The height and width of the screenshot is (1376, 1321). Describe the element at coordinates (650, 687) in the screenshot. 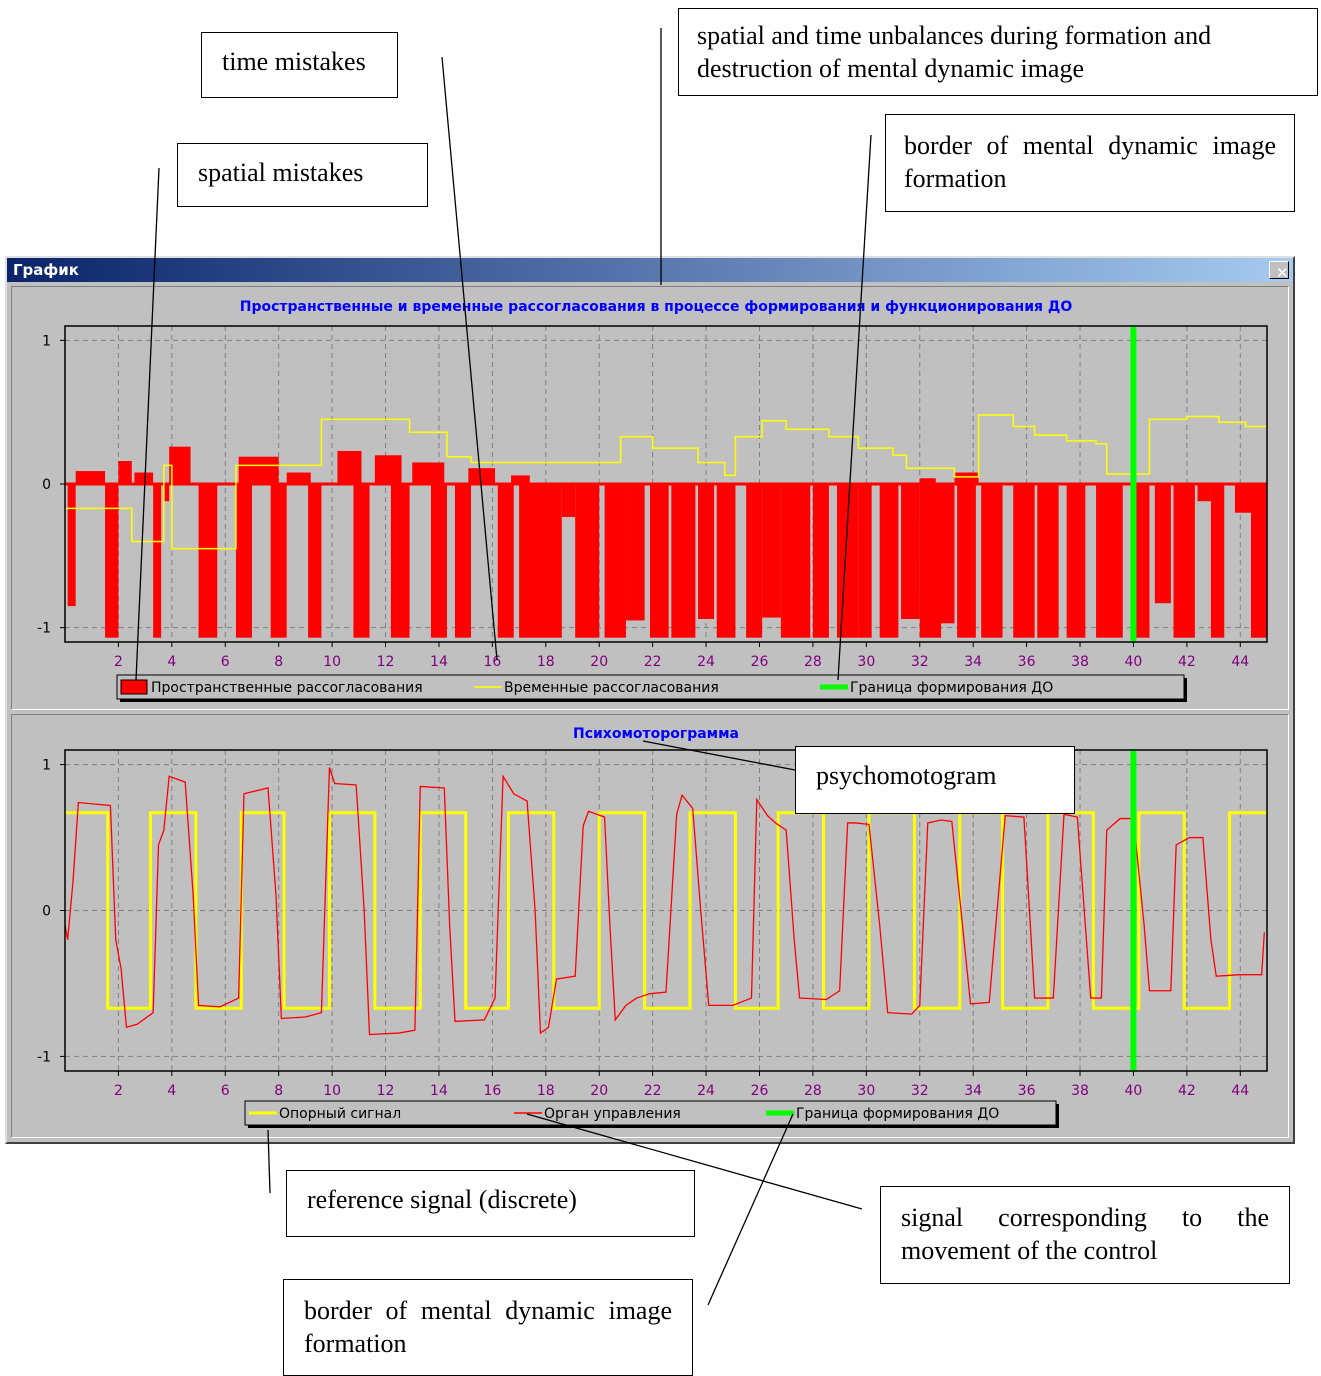

I see `legend-box` at that location.